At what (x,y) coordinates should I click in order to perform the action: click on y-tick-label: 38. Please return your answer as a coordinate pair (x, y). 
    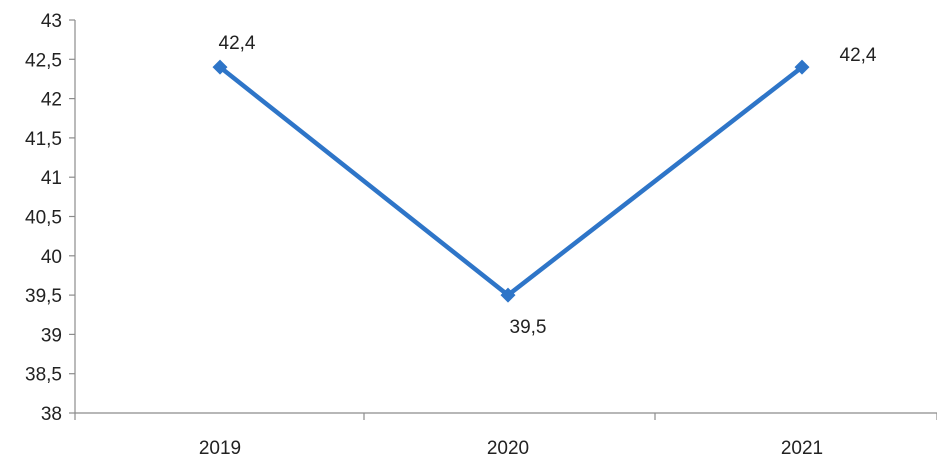
    Looking at the image, I should click on (51, 414).